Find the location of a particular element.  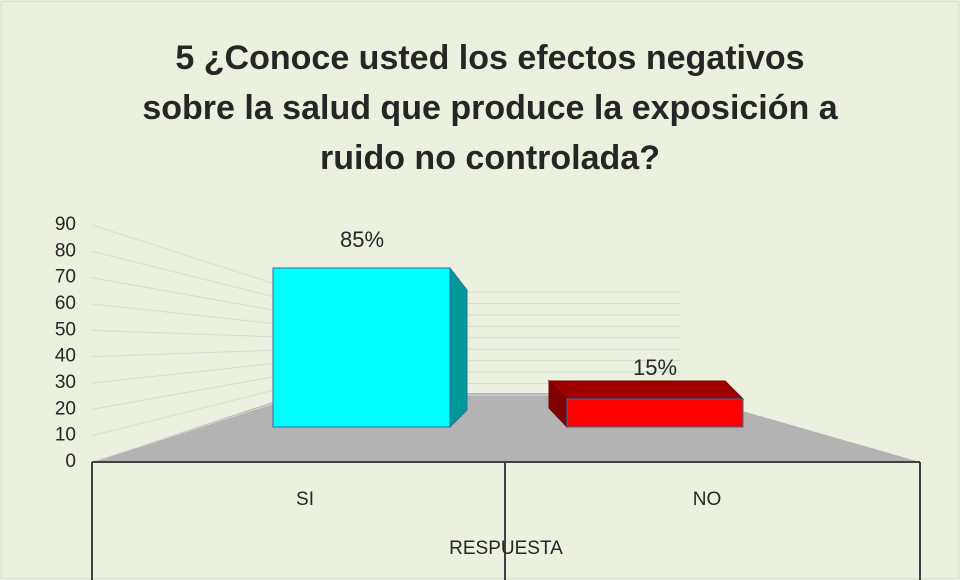

x-axis-title: RESPUESTA is located at coordinates (506, 548).